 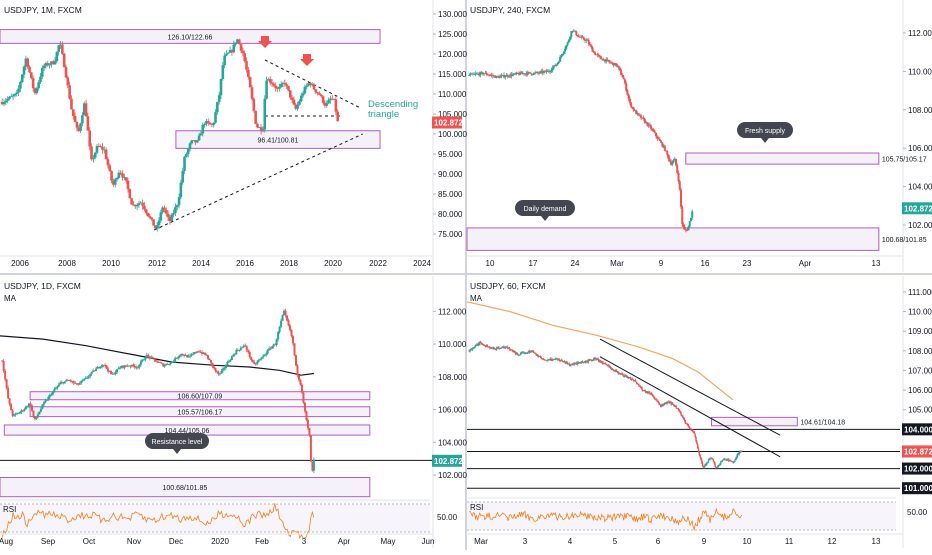 What do you see at coordinates (617, 263) in the screenshot?
I see `x-tick-label: Mar` at bounding box center [617, 263].